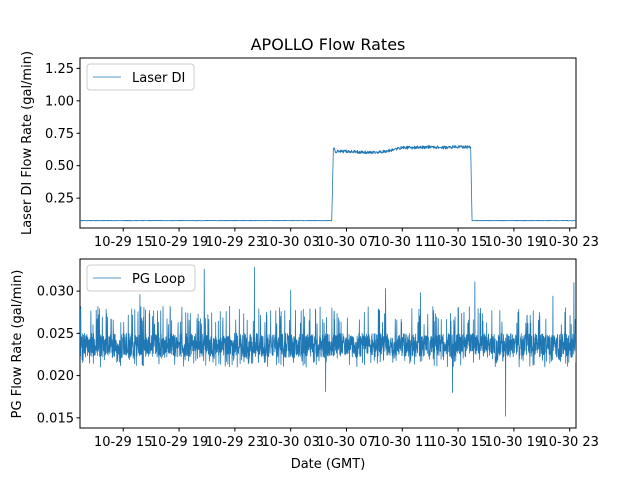 Image resolution: width=640 pixels, height=484 pixels. I want to click on bottom-x-tick-label: 10-30 03, so click(290, 442).